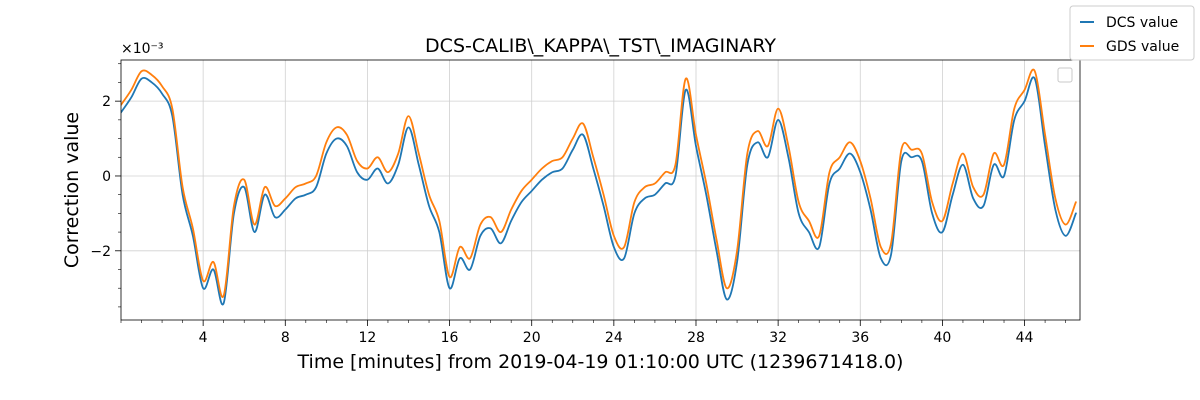 The height and width of the screenshot is (400, 1200). Describe the element at coordinates (1142, 47) in the screenshot. I see `legend-label-gds-value: GDS value` at that location.